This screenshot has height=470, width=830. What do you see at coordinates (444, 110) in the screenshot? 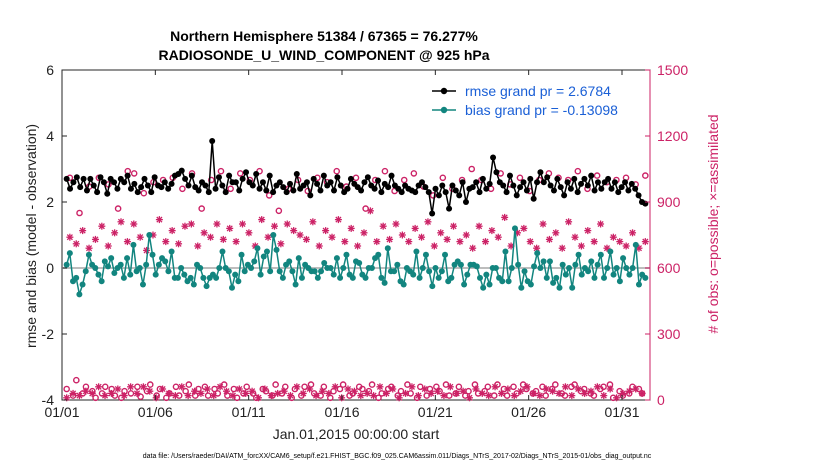
I see `legend-bias-marker` at bounding box center [444, 110].